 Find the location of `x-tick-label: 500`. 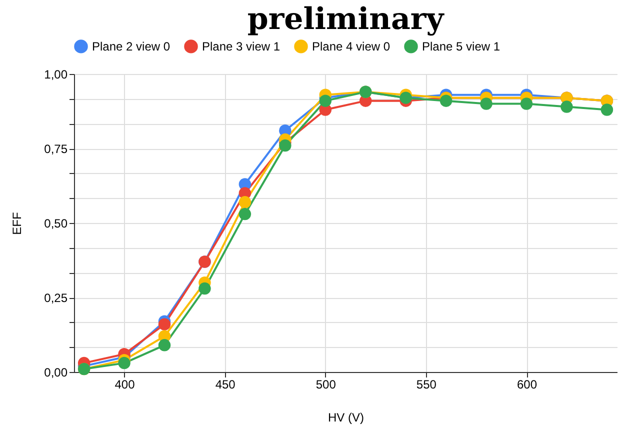

x-tick-label: 500 is located at coordinates (326, 385).